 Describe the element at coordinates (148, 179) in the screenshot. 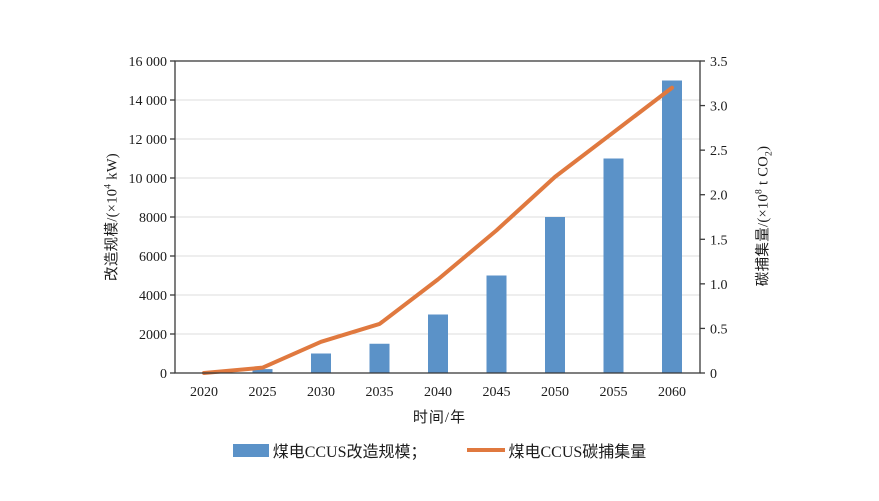

I see `left-tick-label: 10 000` at that location.